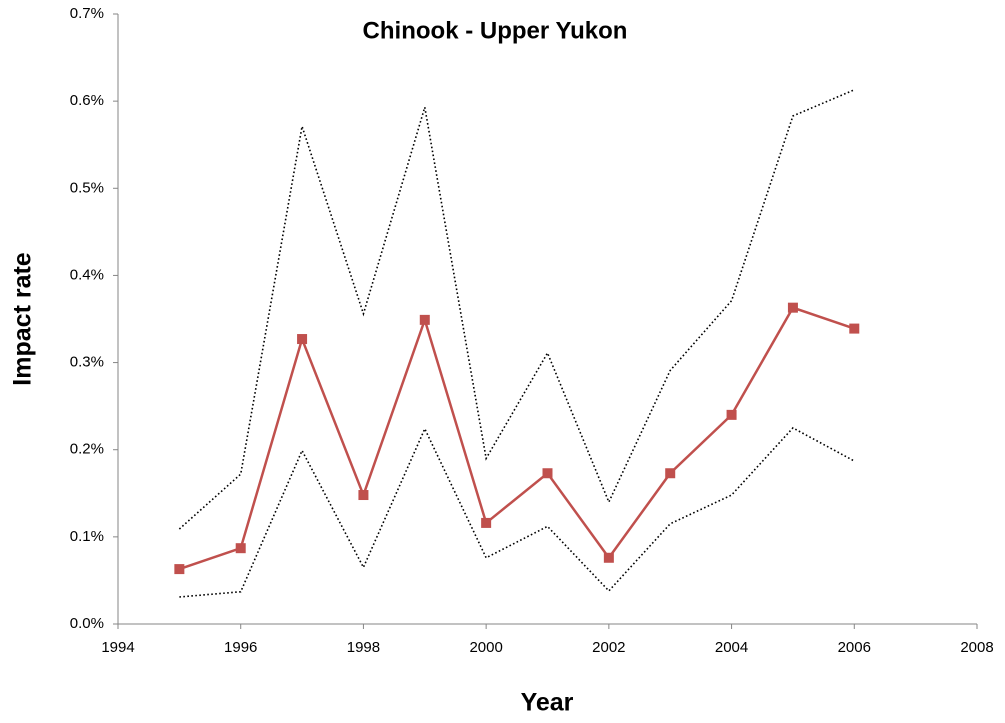  What do you see at coordinates (87, 536) in the screenshot?
I see `y-tick-label: 0.1%` at bounding box center [87, 536].